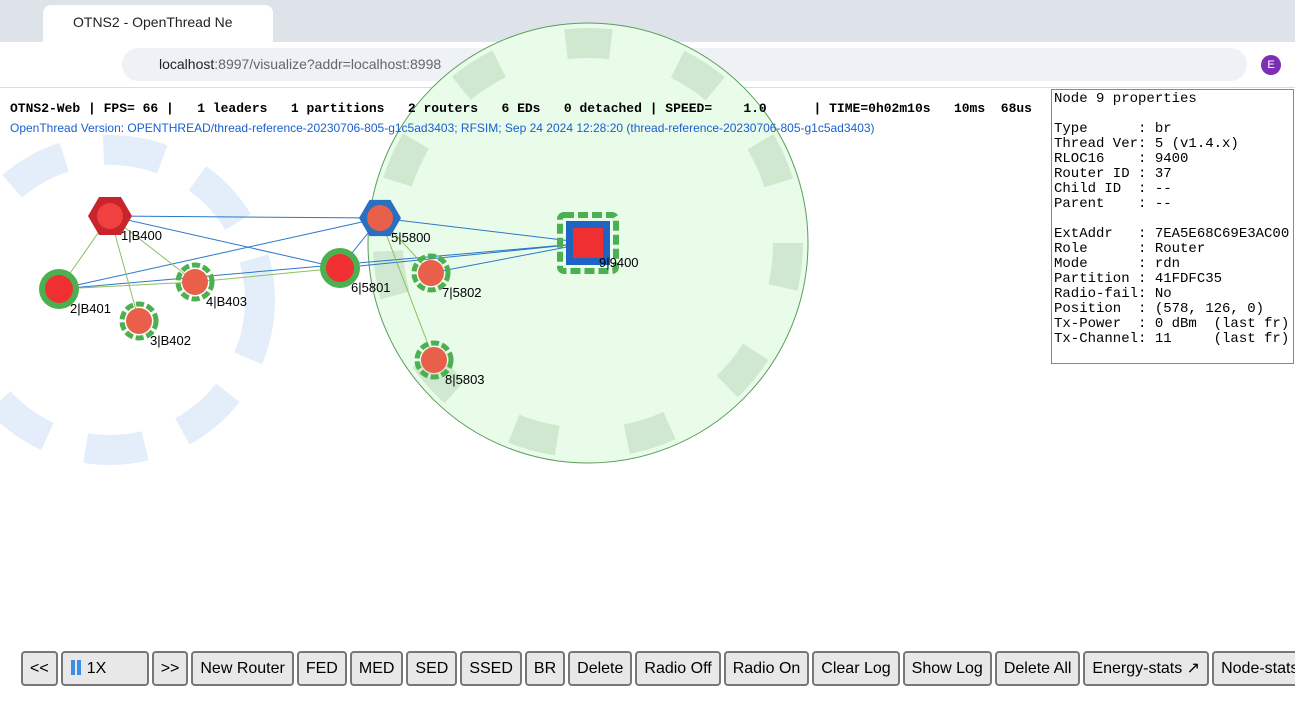 This screenshot has width=1295, height=702. I want to click on button: Radio On, so click(766, 668).